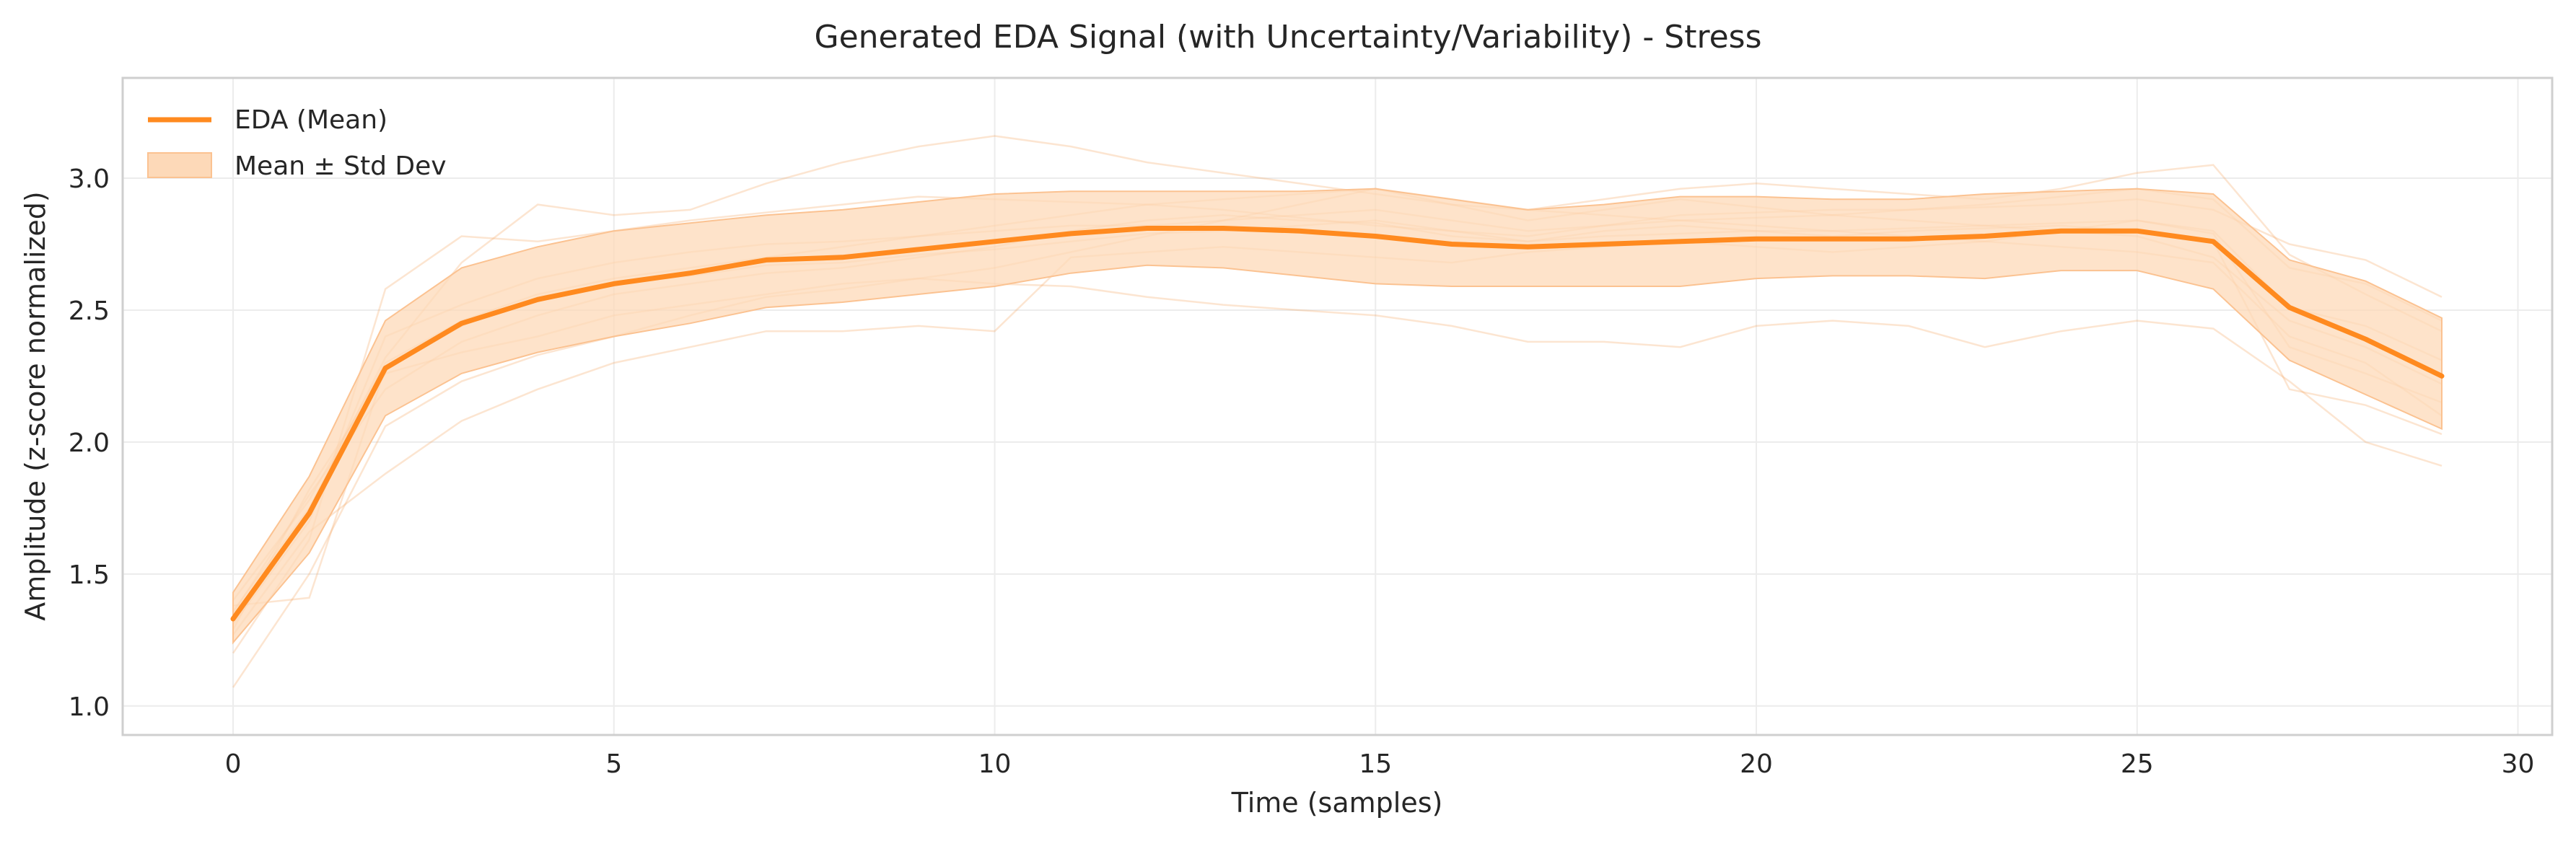 This screenshot has width=2576, height=841. I want to click on y-tick-label: 3.0, so click(89, 179).